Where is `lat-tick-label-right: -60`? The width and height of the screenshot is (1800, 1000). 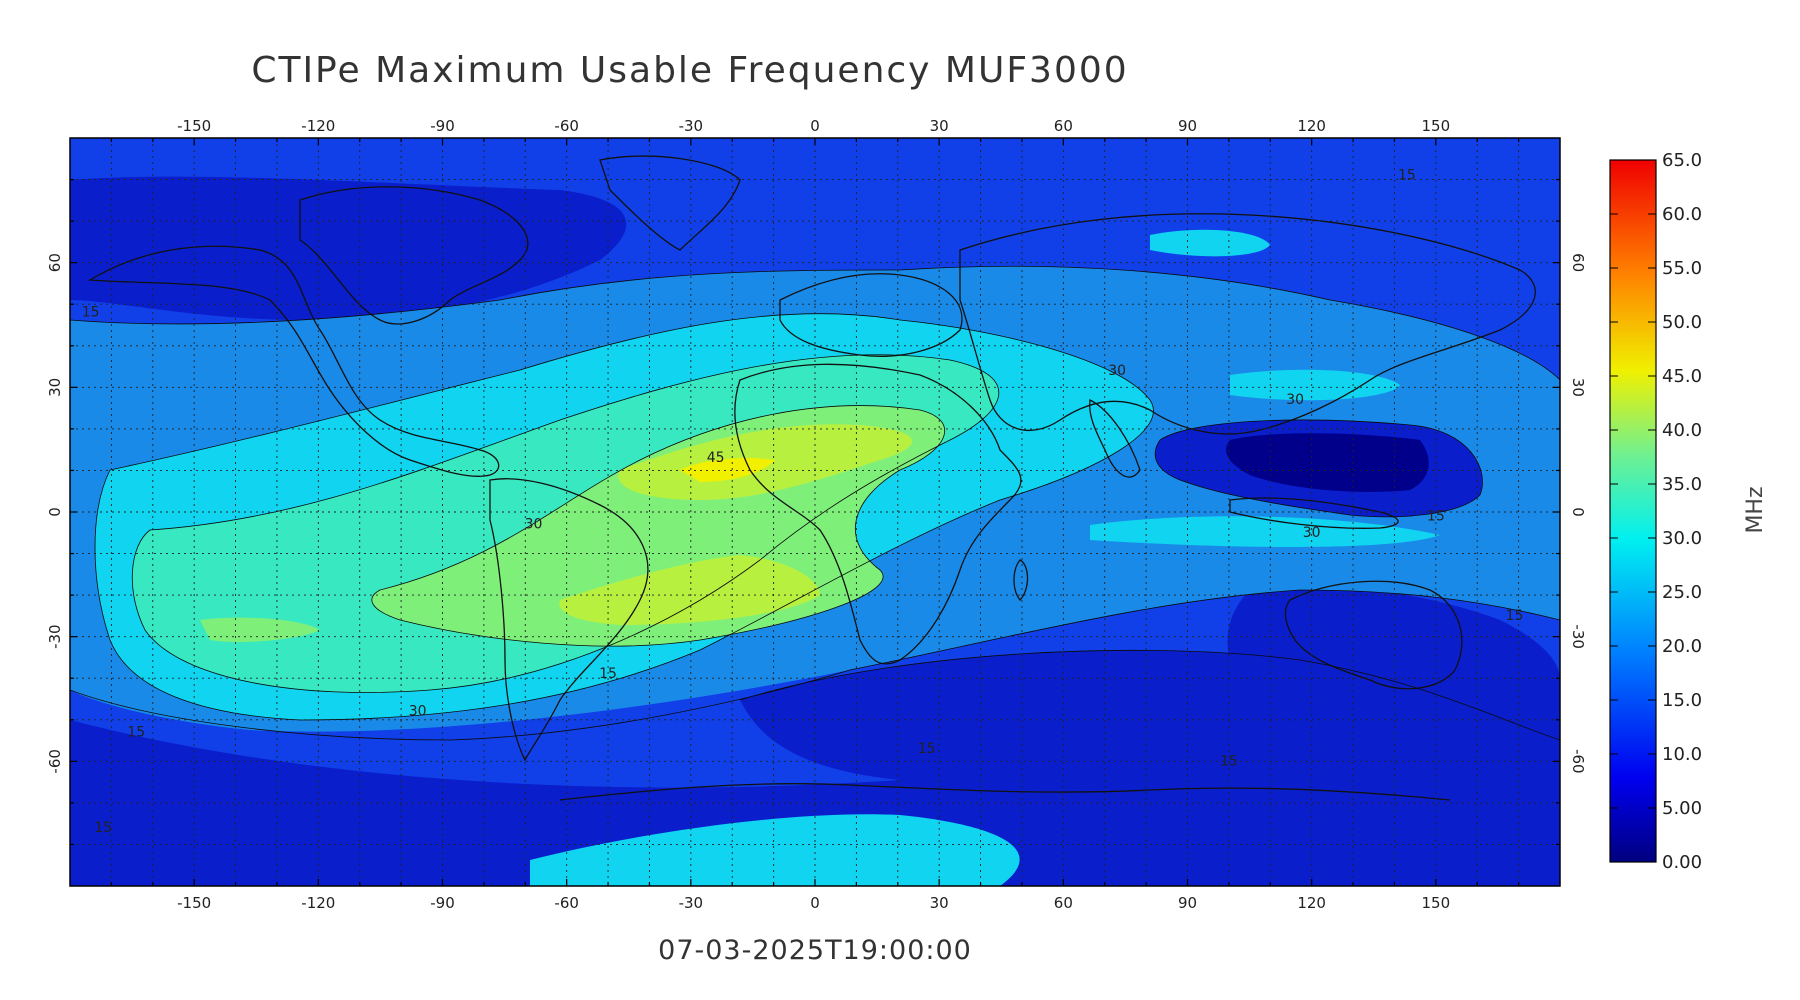 lat-tick-label-right: -60 is located at coordinates (1578, 761).